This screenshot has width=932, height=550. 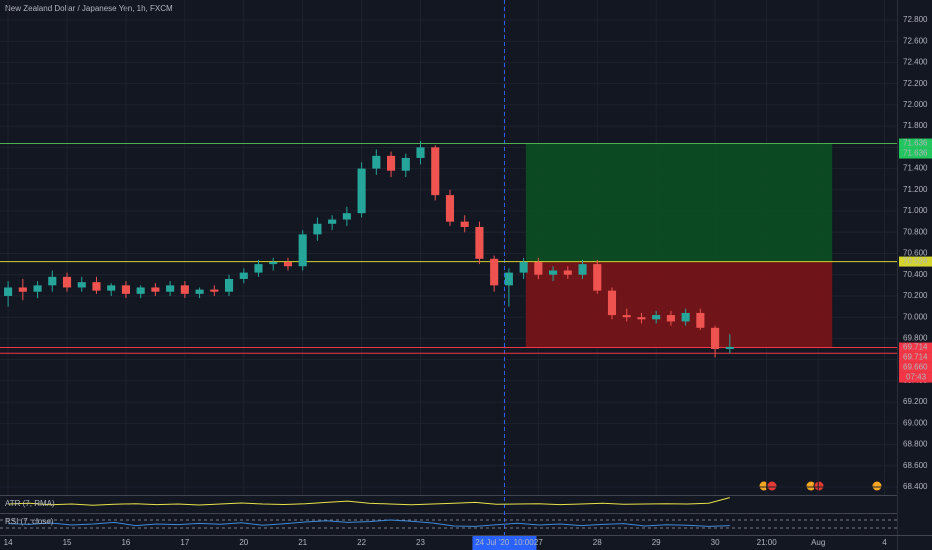 What do you see at coordinates (302, 542) in the screenshot?
I see `x-tick-label: 21` at bounding box center [302, 542].